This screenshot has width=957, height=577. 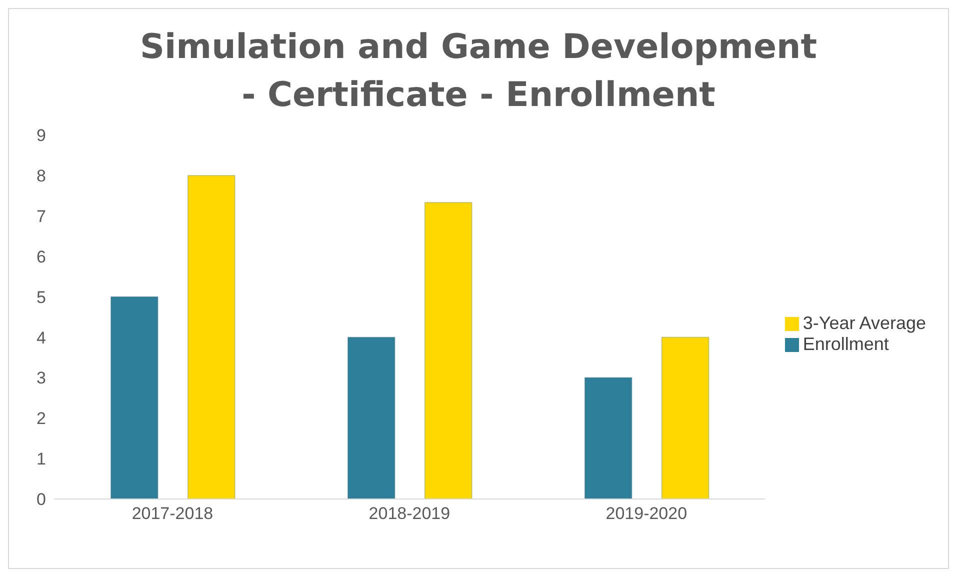 I want to click on legend-label: 3-Year Average, so click(x=864, y=323).